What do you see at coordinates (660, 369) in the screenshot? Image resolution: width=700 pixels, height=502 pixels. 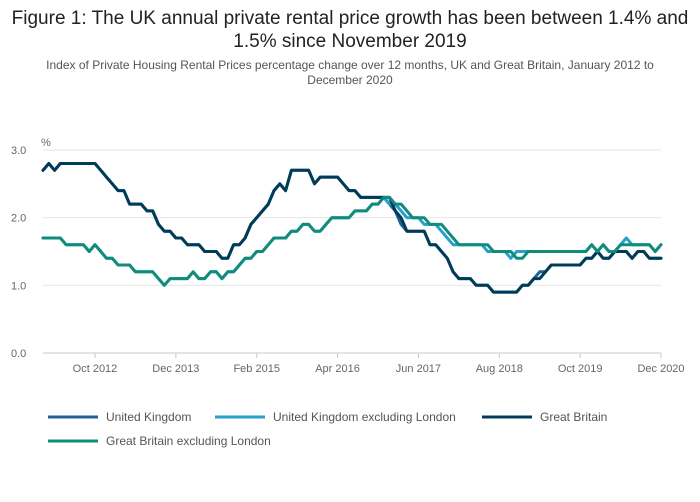 I see `x-tick-label: Dec 2020` at bounding box center [660, 369].